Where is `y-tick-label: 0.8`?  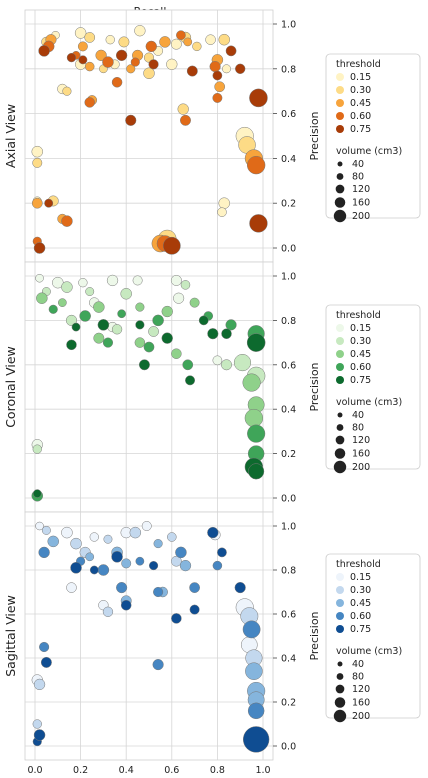
y-tick-label: 0.8 is located at coordinates (288, 69).